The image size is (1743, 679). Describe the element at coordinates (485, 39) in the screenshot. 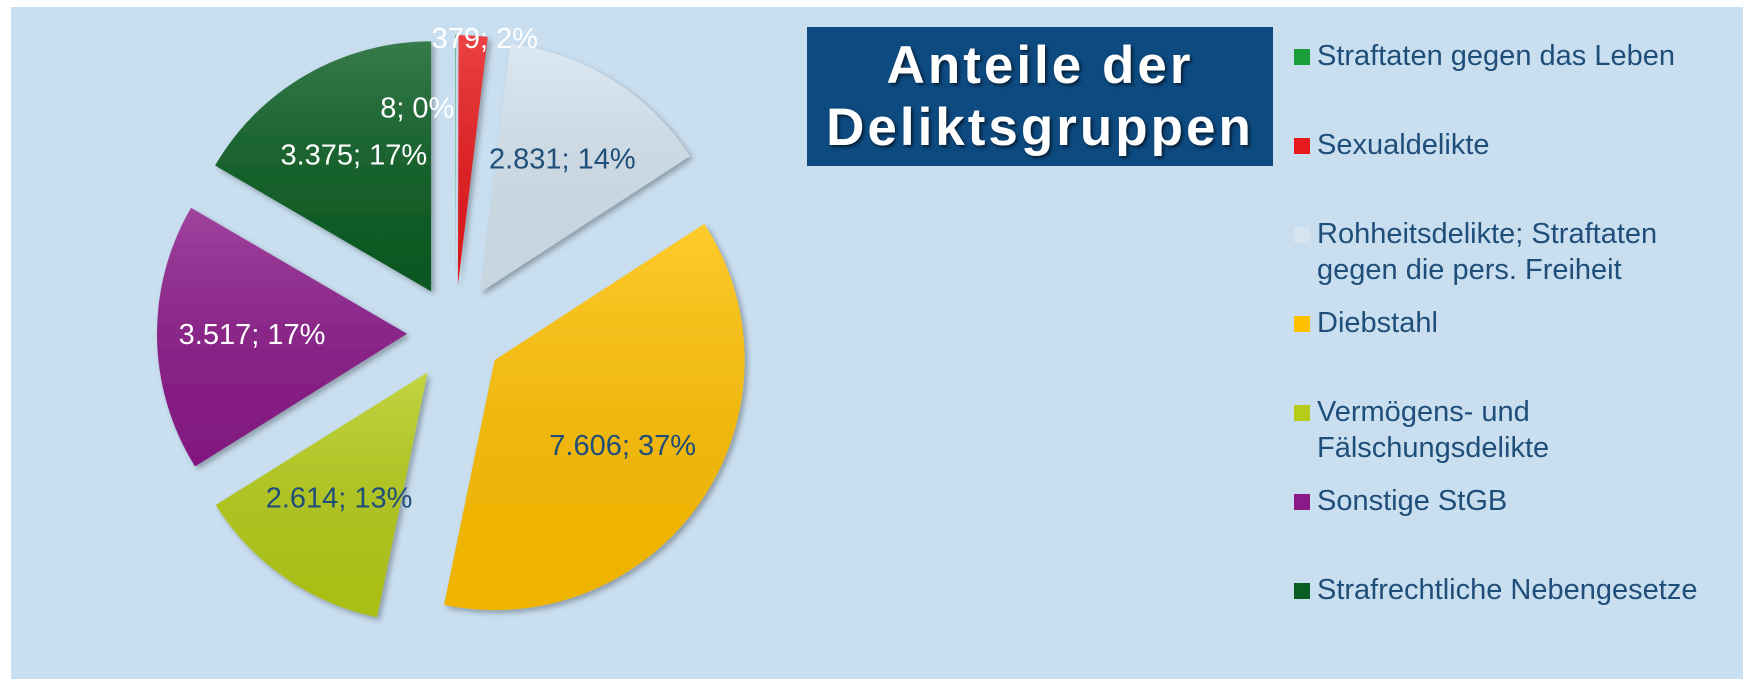

I see `data-label: 379; 2%` at that location.